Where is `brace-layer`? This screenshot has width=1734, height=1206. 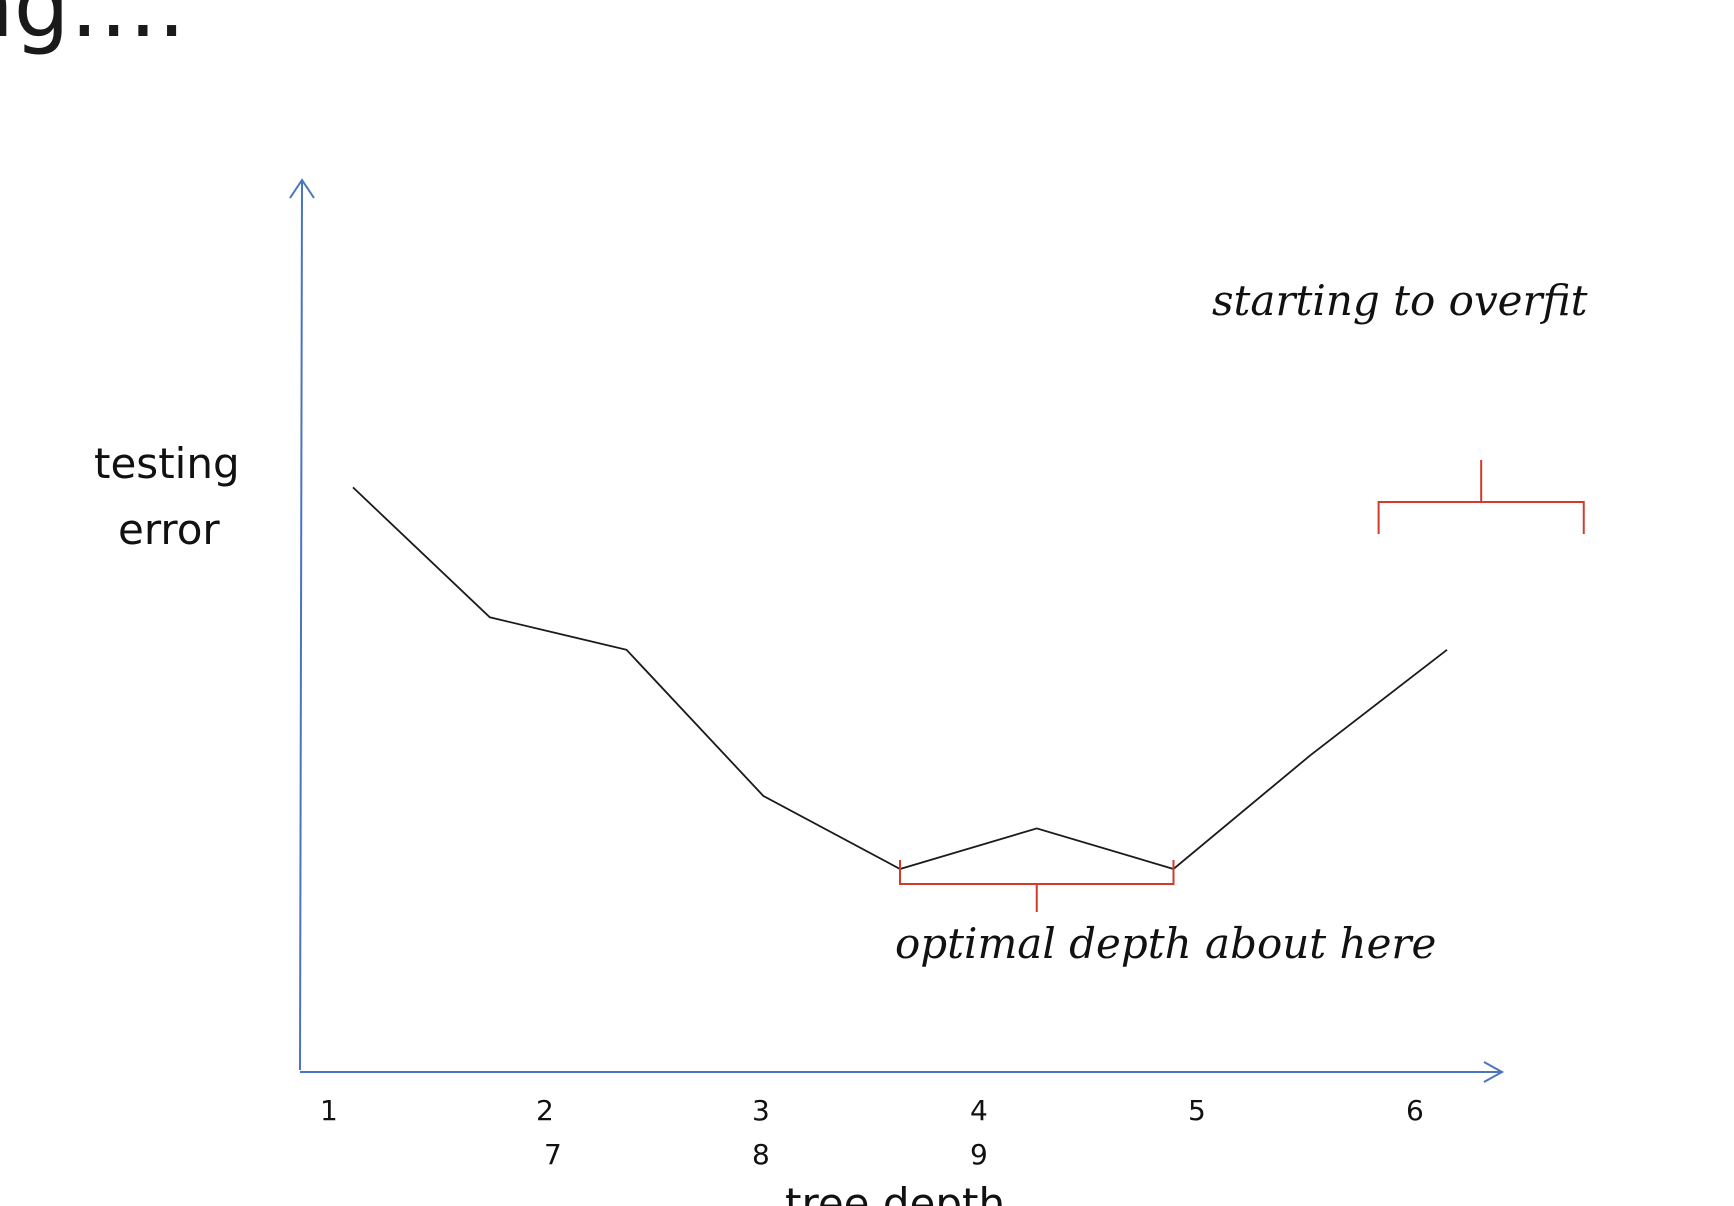 brace-layer is located at coordinates (1242, 686).